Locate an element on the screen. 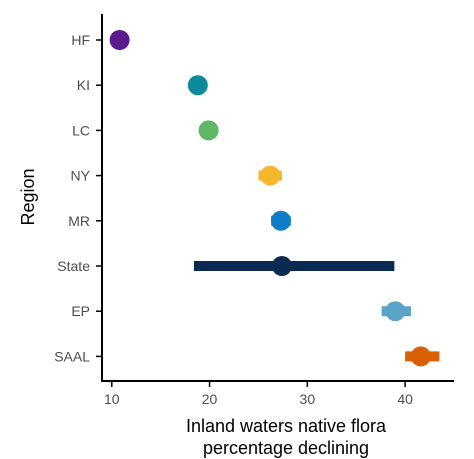 This screenshot has height=459, width=474. x-tick-label-20: 20 is located at coordinates (210, 399).